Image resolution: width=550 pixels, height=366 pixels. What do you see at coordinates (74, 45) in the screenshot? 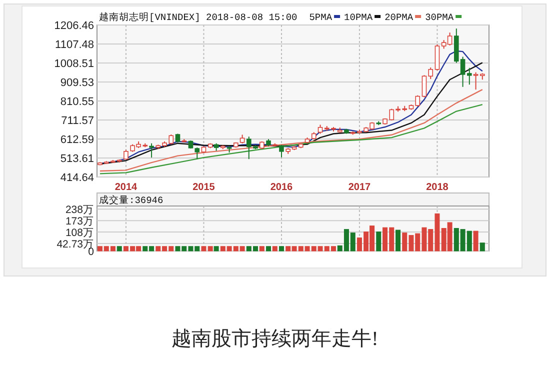
I see `ytick: 1107.48` at bounding box center [74, 45].